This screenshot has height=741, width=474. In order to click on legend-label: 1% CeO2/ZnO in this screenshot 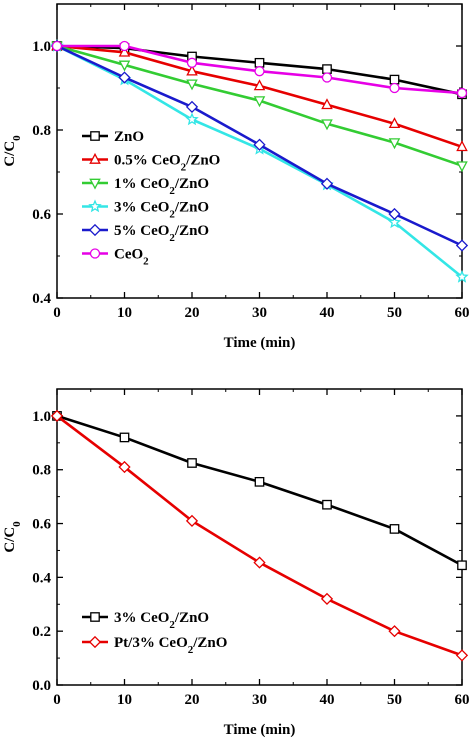, I will do `click(161, 186)`.